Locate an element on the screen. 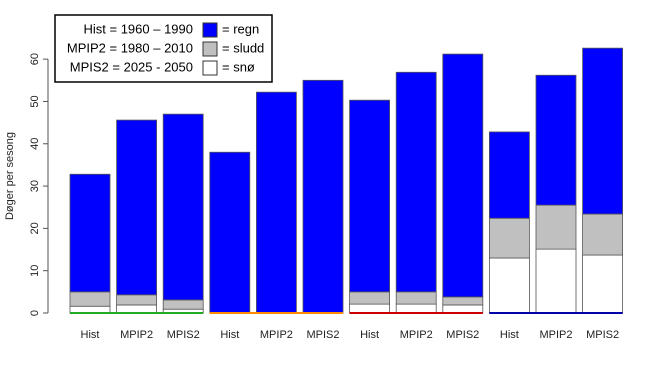 Image resolution: width=670 pixels, height=376 pixels. y-tick-label: 50 is located at coordinates (35, 101).